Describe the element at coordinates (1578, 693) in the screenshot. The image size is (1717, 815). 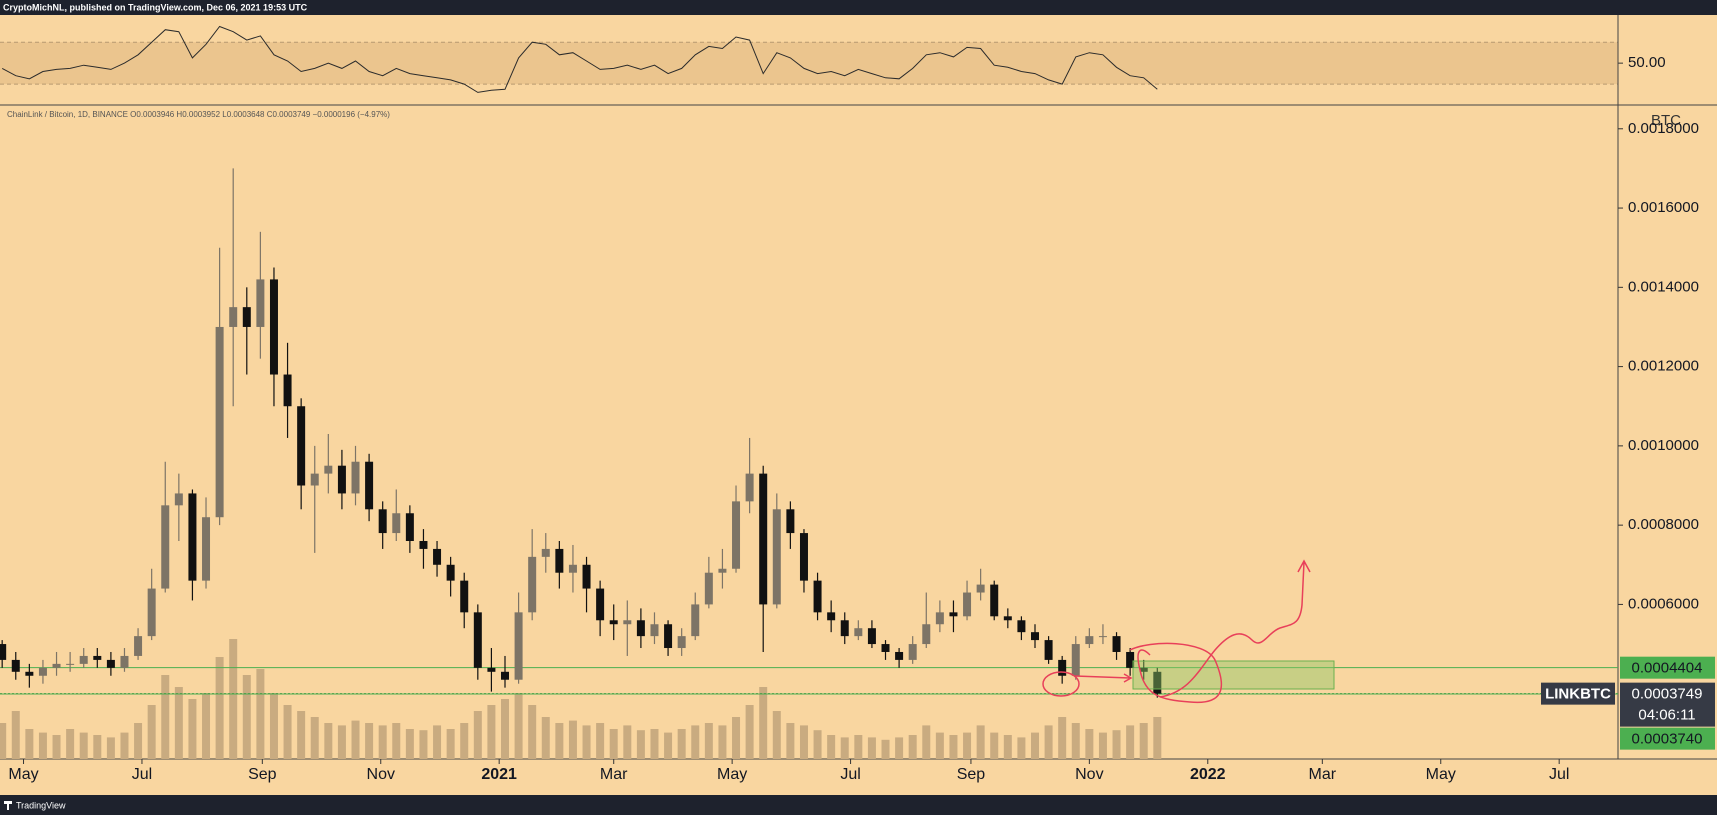
I see `symbol-tag` at that location.